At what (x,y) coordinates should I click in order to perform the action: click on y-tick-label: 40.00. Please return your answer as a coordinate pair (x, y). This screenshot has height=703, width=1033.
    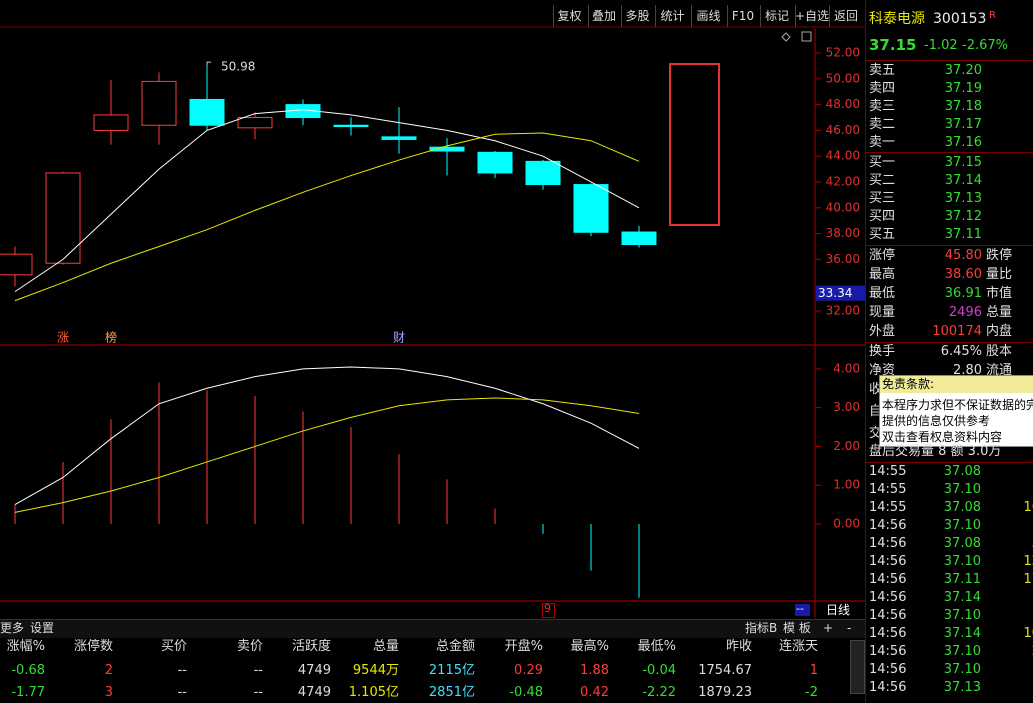
    Looking at the image, I should click on (843, 207).